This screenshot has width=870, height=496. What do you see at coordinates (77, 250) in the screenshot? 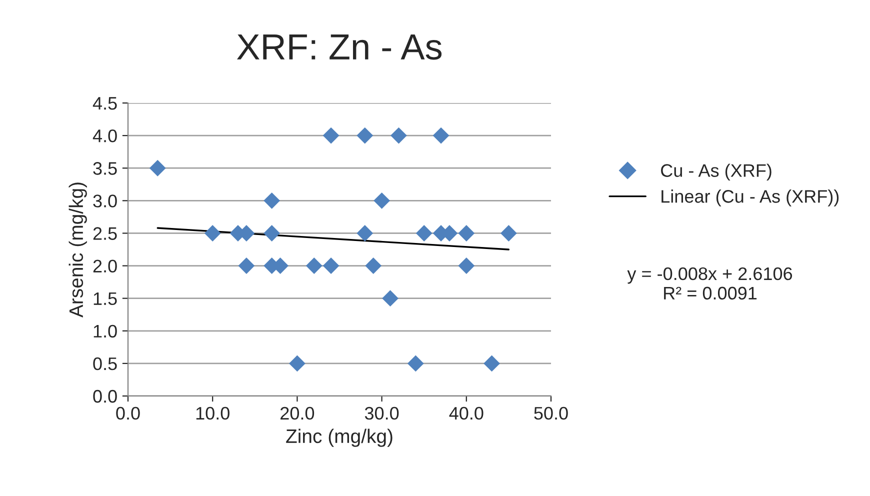
I see `y-axis-title: Arsenic (mg/kg)` at bounding box center [77, 250].